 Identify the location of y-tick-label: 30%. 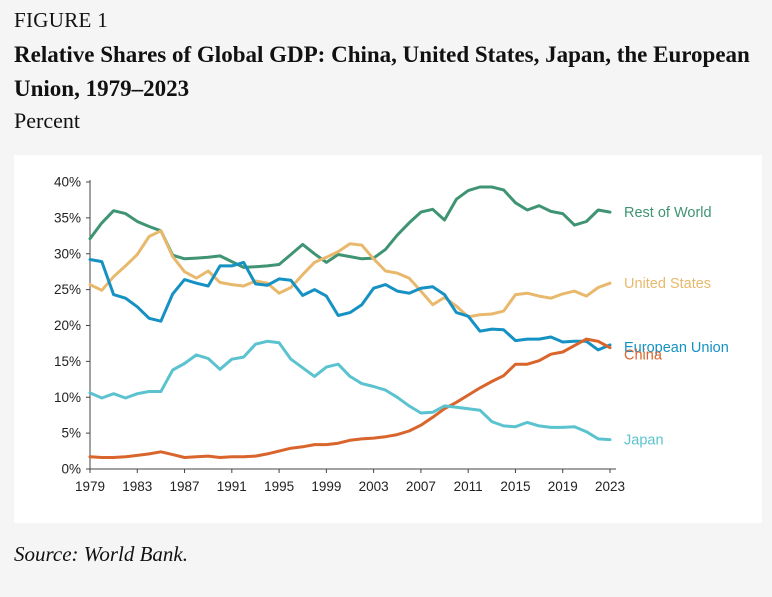
(67, 253).